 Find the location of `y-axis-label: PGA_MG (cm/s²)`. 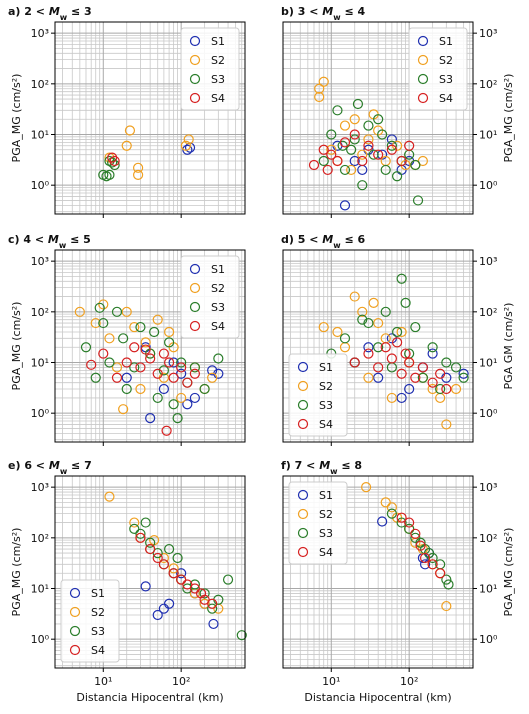

y-axis-label: PGA_MG (cm/s²) is located at coordinates (508, 118).